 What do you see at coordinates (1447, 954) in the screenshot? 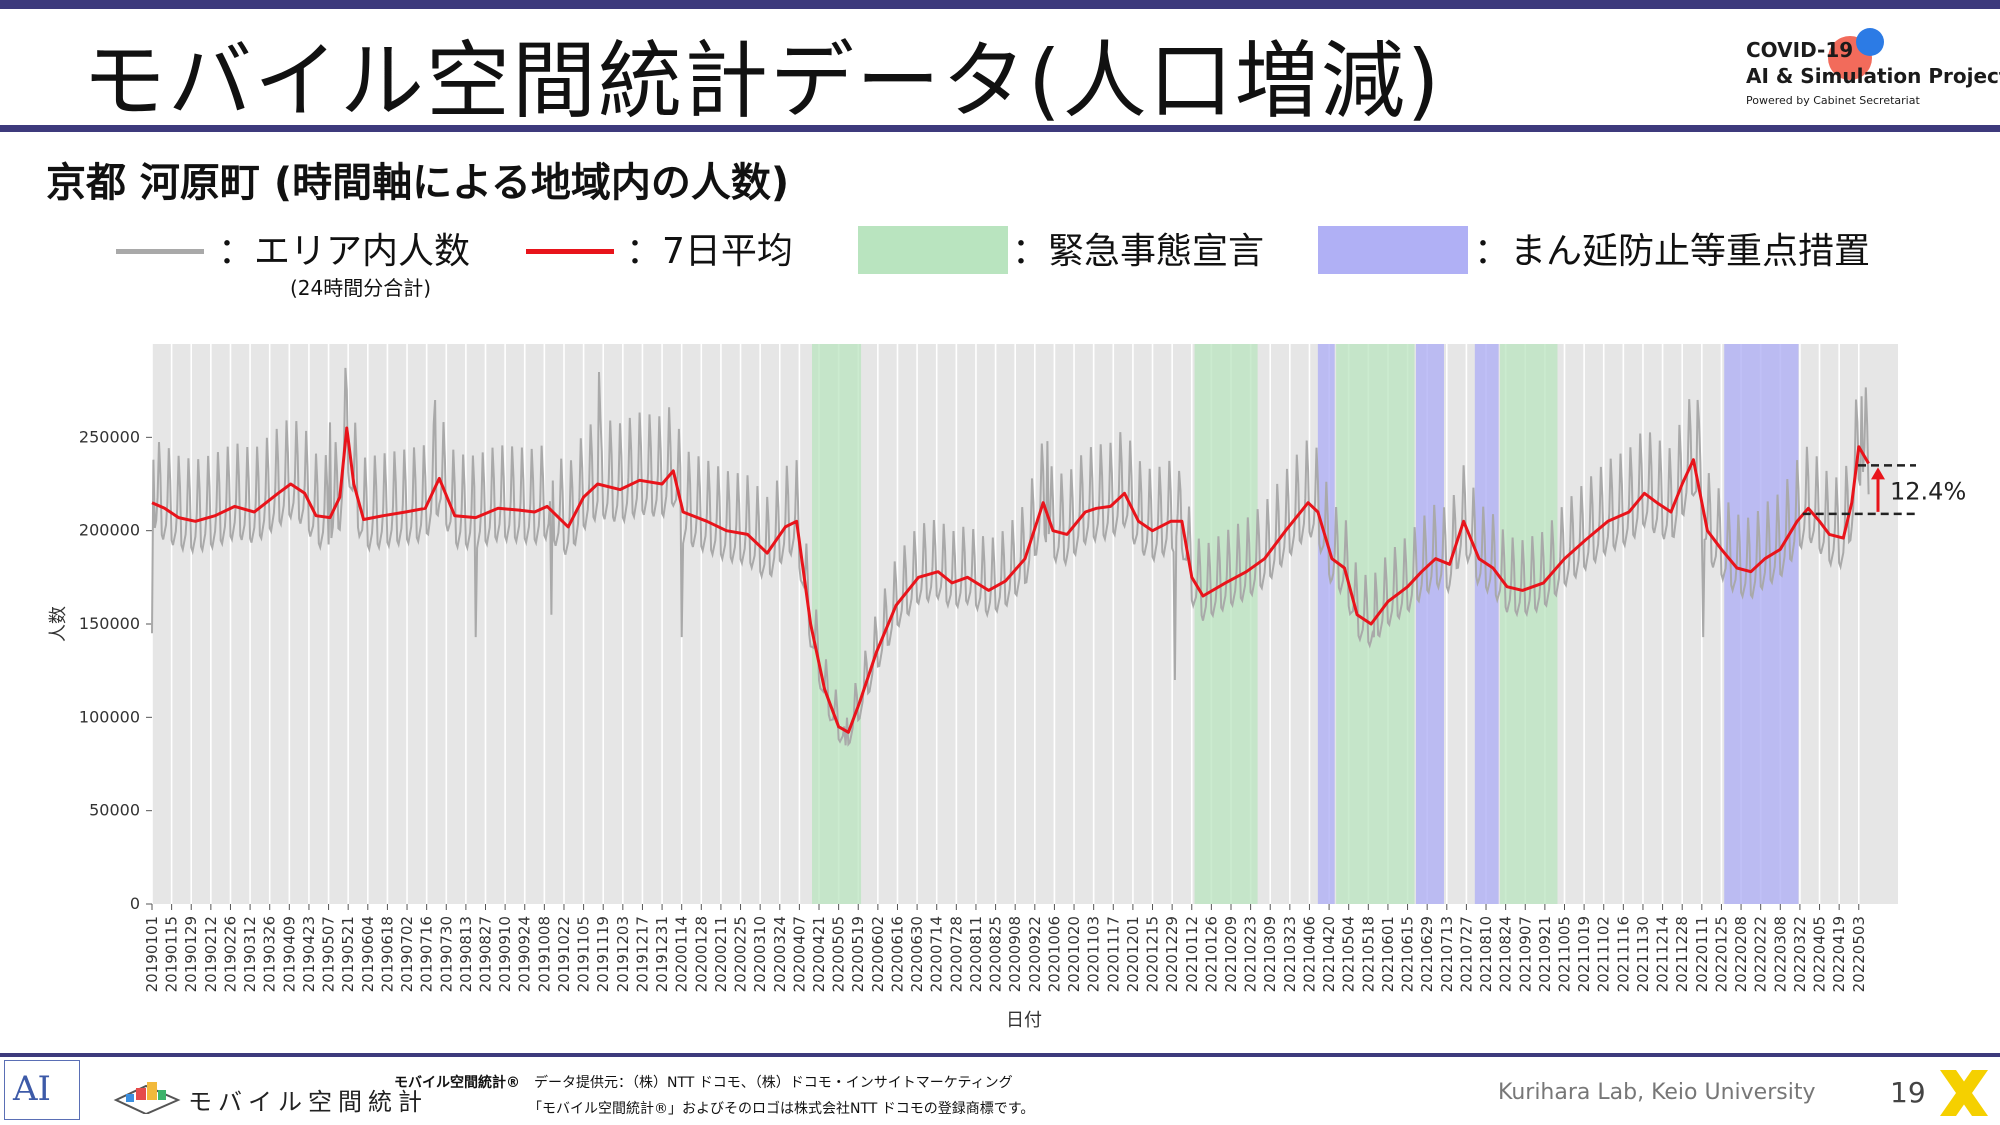
I see `x-tick-label: 20210713` at bounding box center [1447, 954].